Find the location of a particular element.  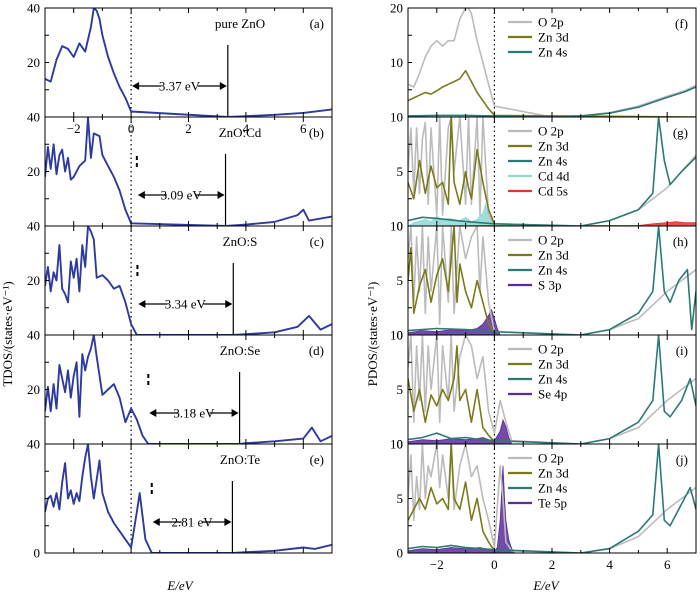

x-tick-label: 4 is located at coordinates (609, 564).